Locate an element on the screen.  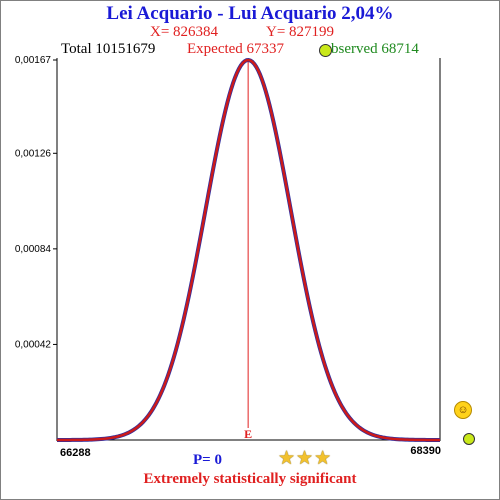
observed-dot-icon is located at coordinates (325, 50).